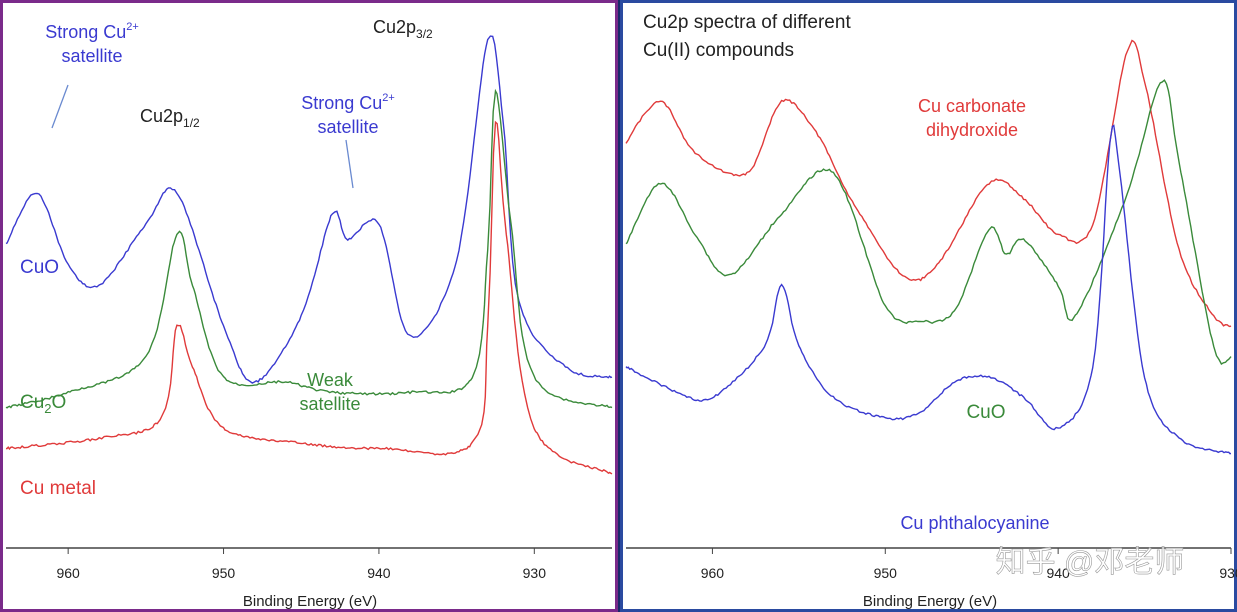  I want to click on right-tick-label-930: 930, so click(1228, 573).